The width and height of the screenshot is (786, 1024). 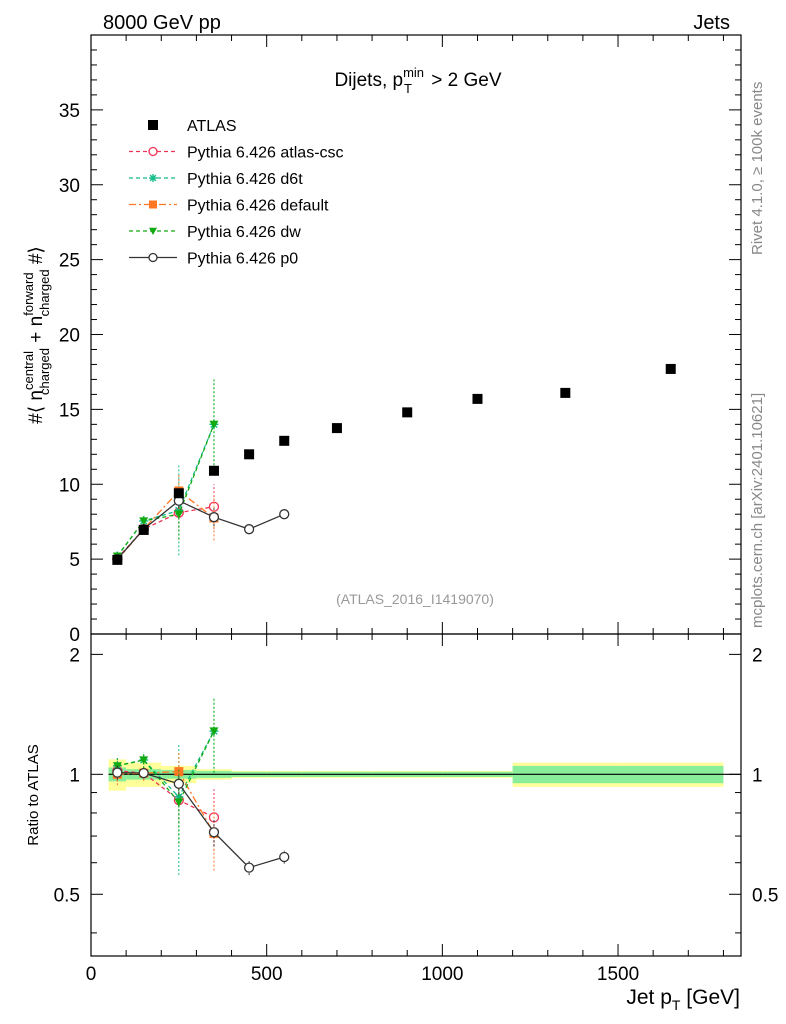 What do you see at coordinates (28, 293) in the screenshot?
I see `ylabel-superscript: forward` at bounding box center [28, 293].